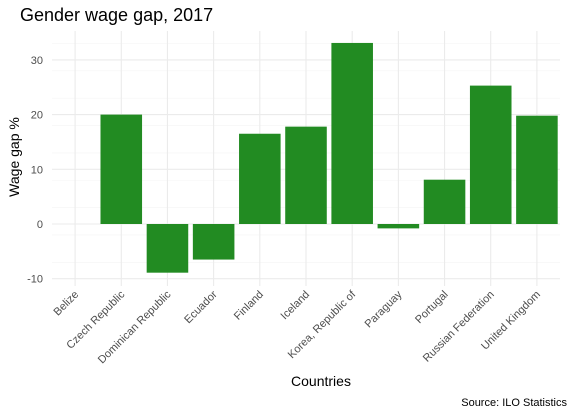 The height and width of the screenshot is (416, 575). What do you see at coordinates (67, 304) in the screenshot?
I see `x-tick-label: Belize` at bounding box center [67, 304].